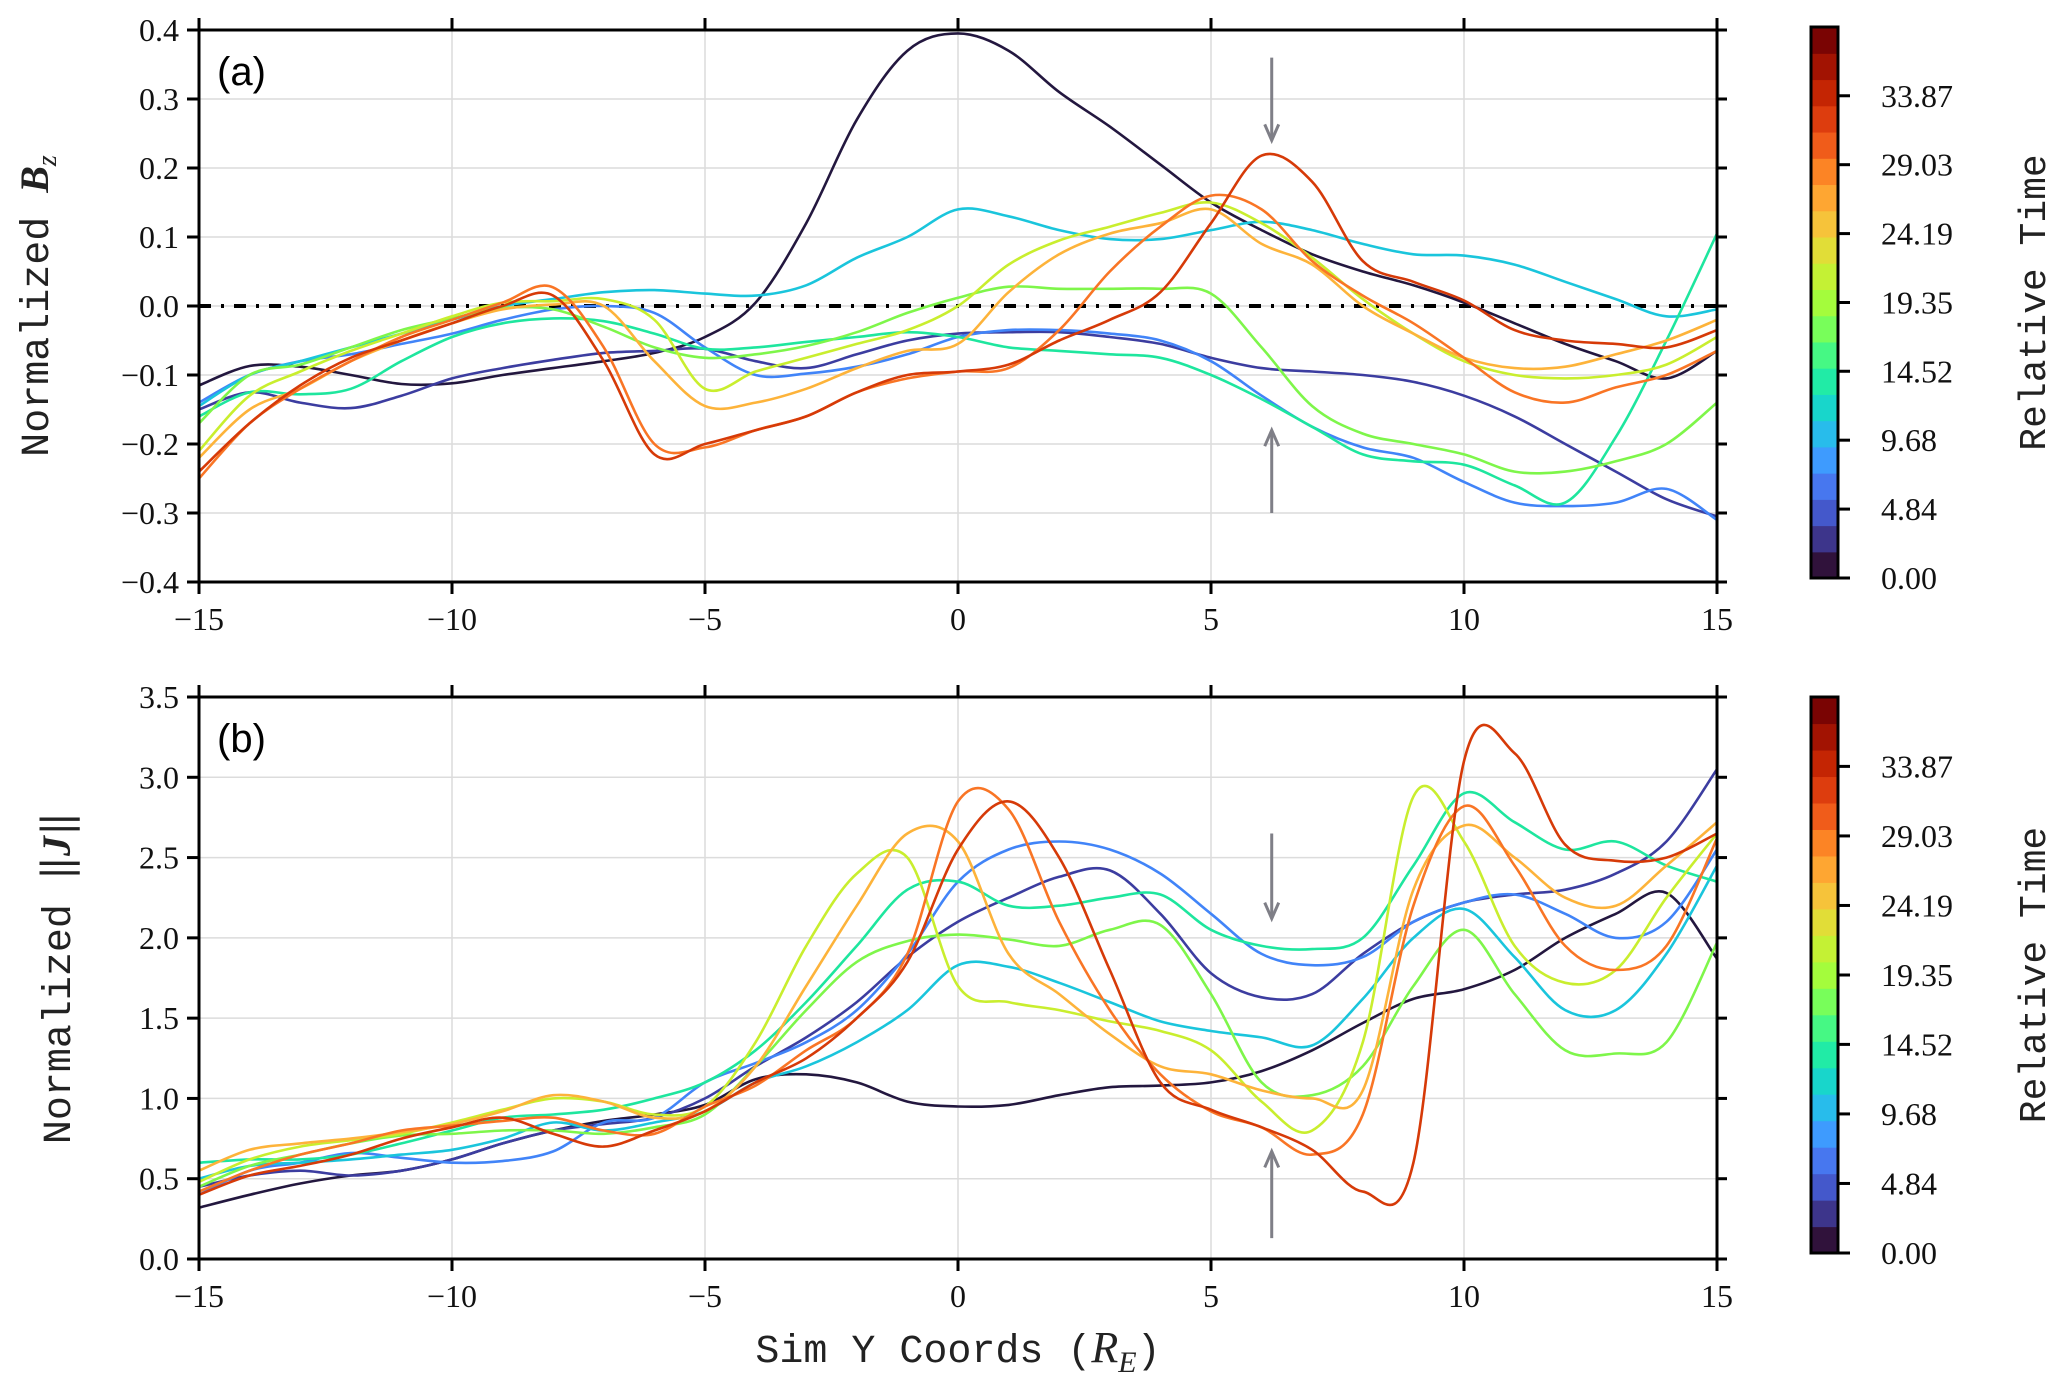 This screenshot has width=2067, height=1392. What do you see at coordinates (159, 306) in the screenshot?
I see `panel-a-y-tick-label: 0.0` at bounding box center [159, 306].